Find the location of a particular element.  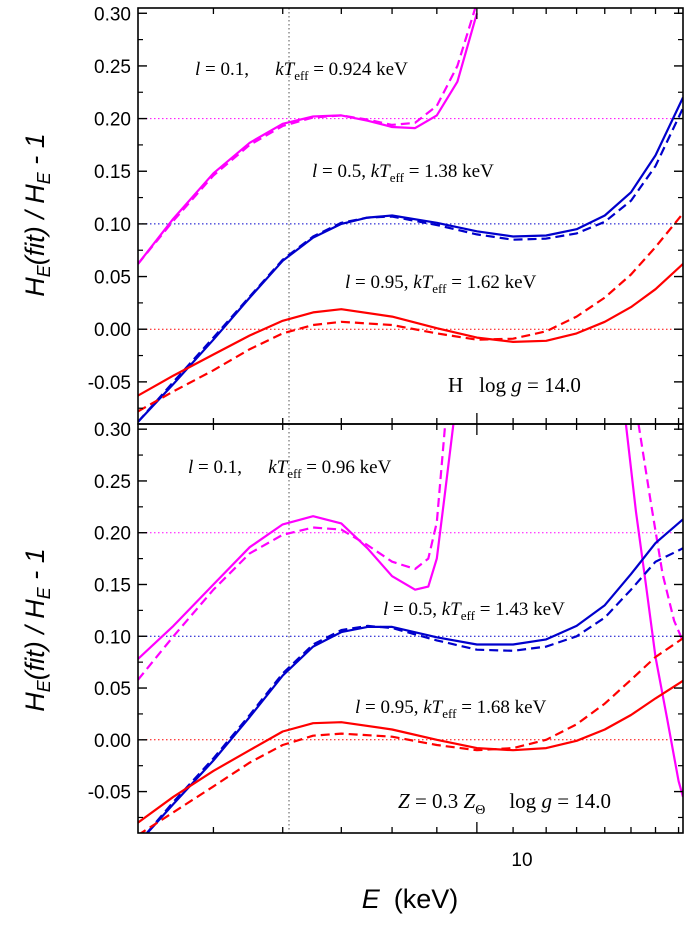

top-annotation-l05: l = 0.5, kTeff = 1.38 keV is located at coordinates (403, 173).